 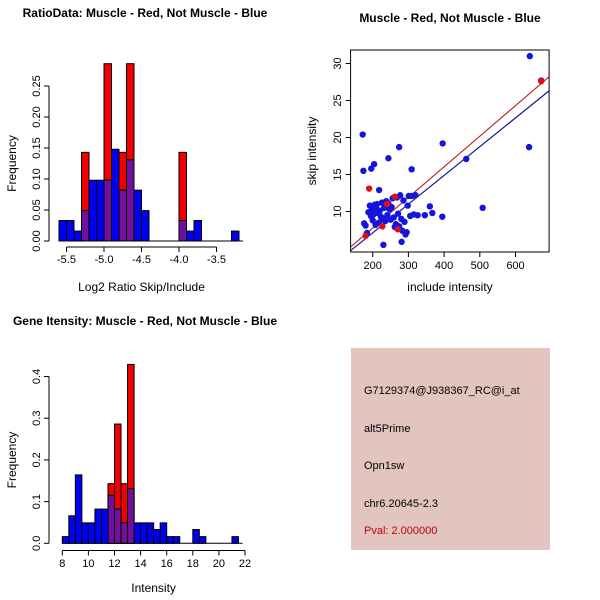 What do you see at coordinates (88, 564) in the screenshot?
I see `x-tick-label: 10` at bounding box center [88, 564].